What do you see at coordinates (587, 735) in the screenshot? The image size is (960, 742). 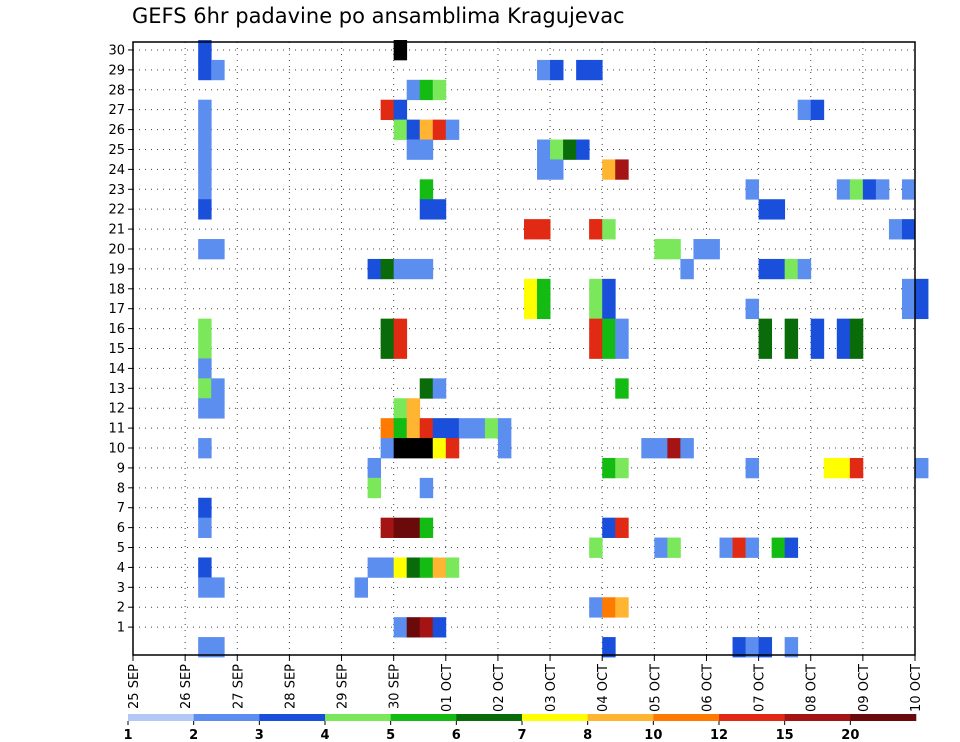 I see `colorbar-label: 8` at bounding box center [587, 735].